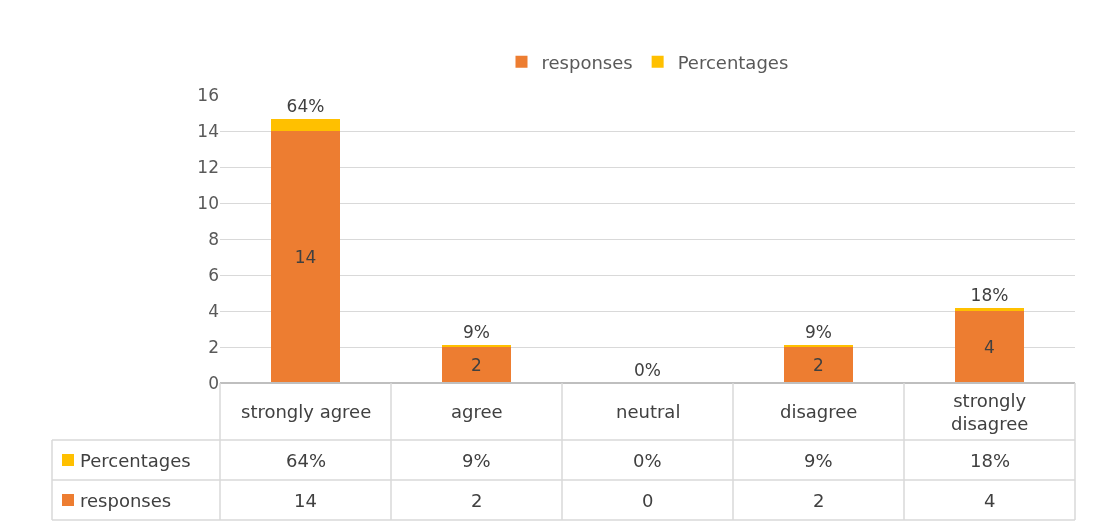 This screenshot has height=529, width=1094. Describe the element at coordinates (989, 294) in the screenshot. I see `text: 18%` at that location.